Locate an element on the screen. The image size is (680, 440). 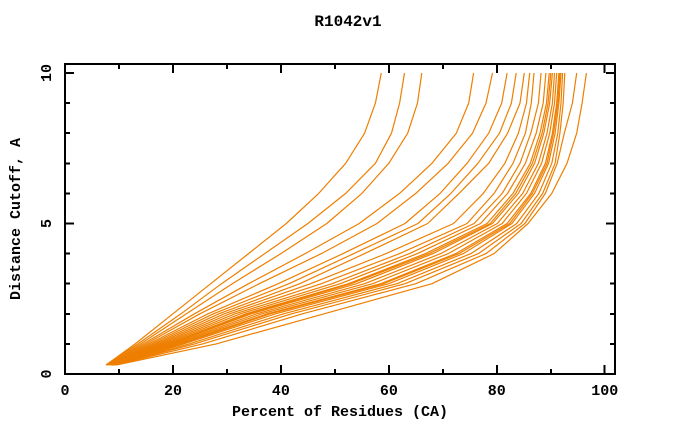
x-axis-label: Percent of Residues (CA) is located at coordinates (340, 412).